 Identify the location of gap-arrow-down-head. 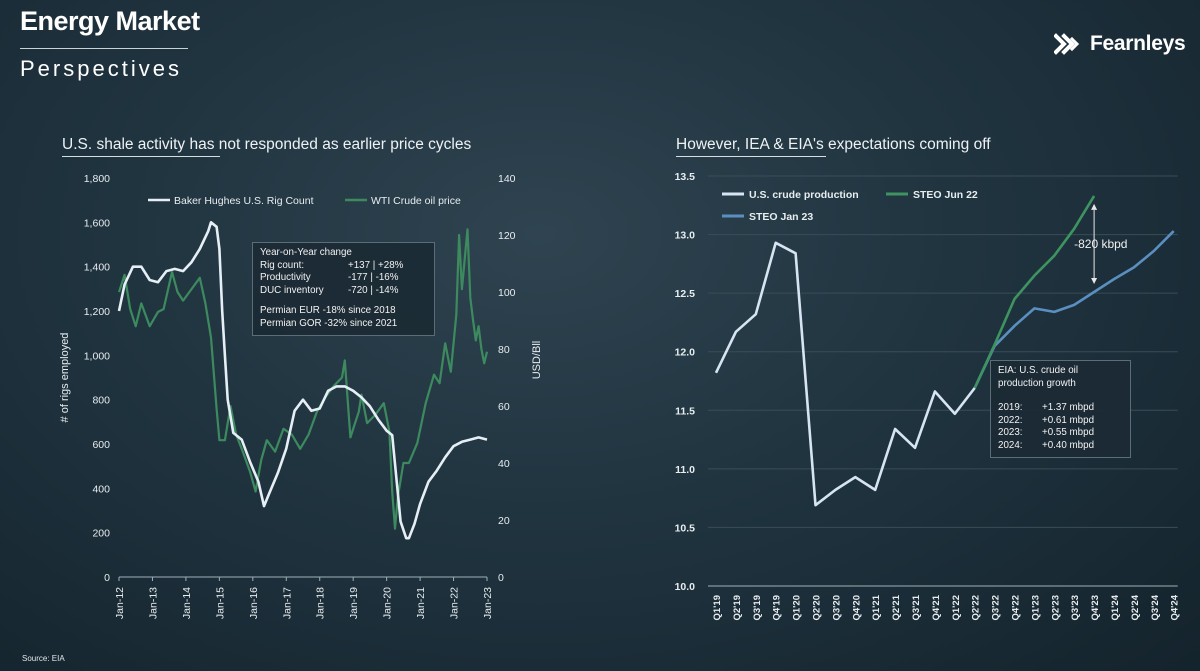
(1094, 280).